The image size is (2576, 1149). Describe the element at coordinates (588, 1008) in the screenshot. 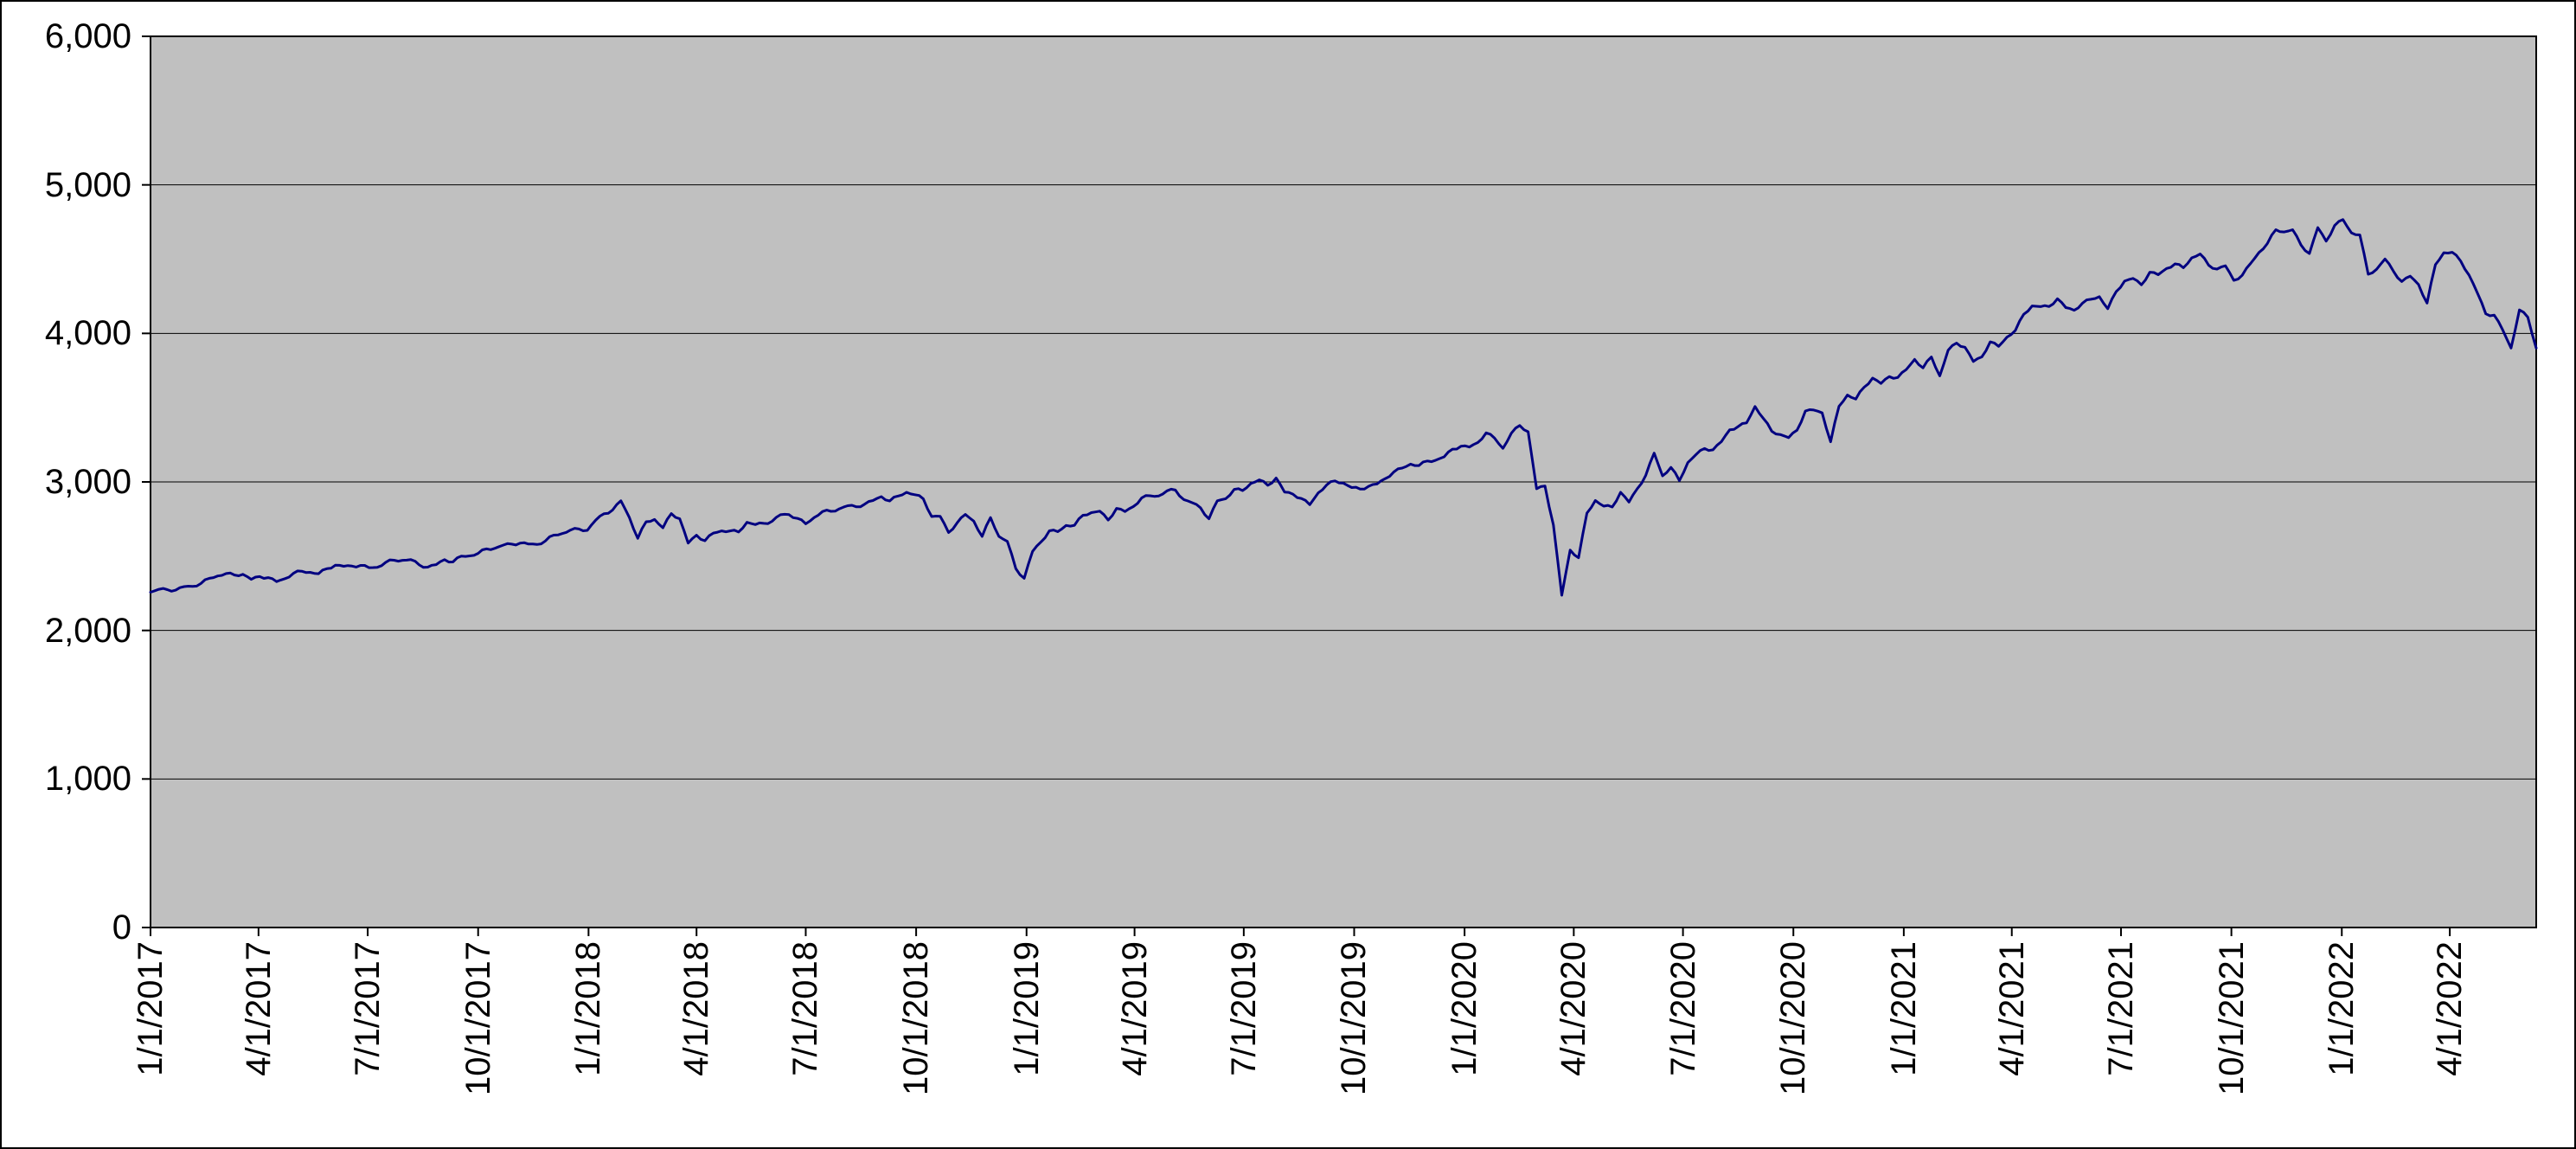

I see `x-axis-tick-label: 1/1/2018` at that location.